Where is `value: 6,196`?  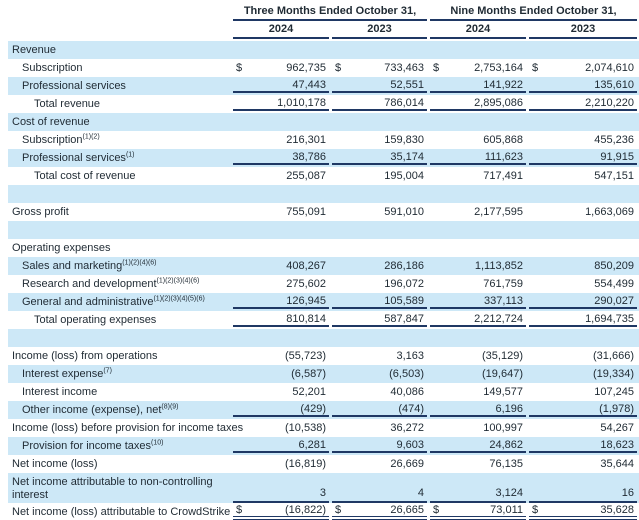 value: 6,196 is located at coordinates (509, 409).